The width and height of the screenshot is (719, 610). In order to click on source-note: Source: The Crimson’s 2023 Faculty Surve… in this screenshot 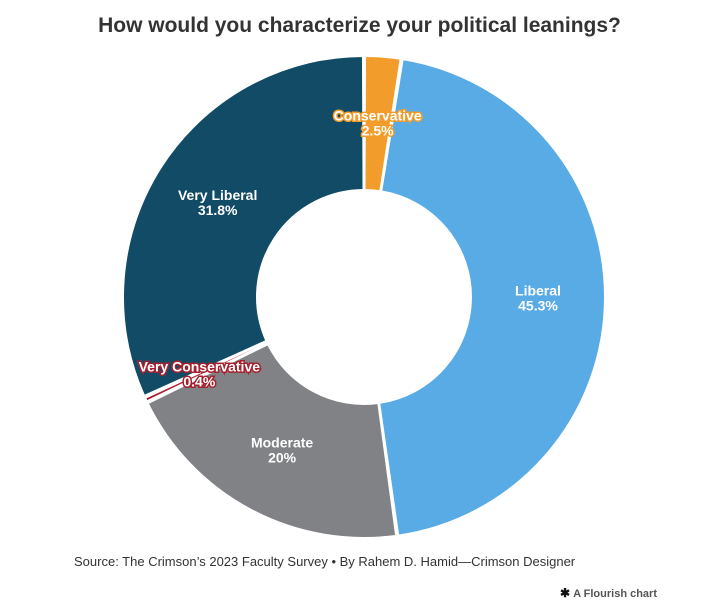, I will do `click(325, 561)`.